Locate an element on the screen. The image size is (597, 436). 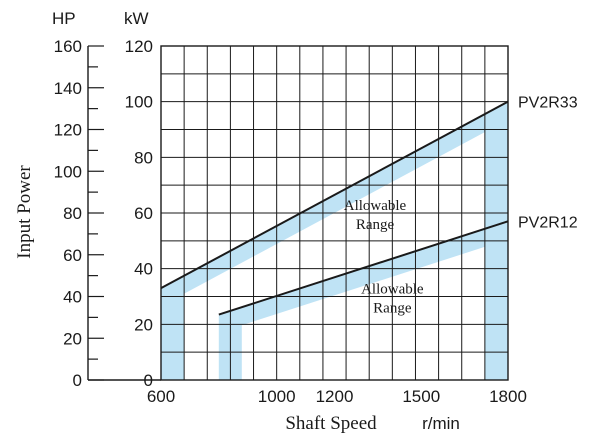
hp-tick-label: 0 is located at coordinates (77, 380).